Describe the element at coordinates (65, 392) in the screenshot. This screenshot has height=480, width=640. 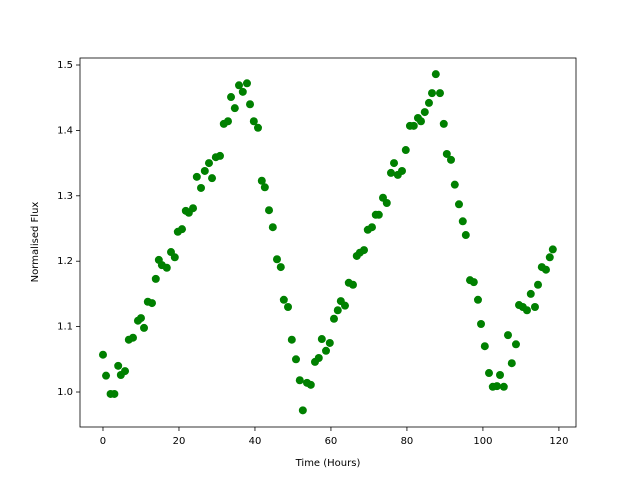
I see `y-tick-label: 1.0` at that location.